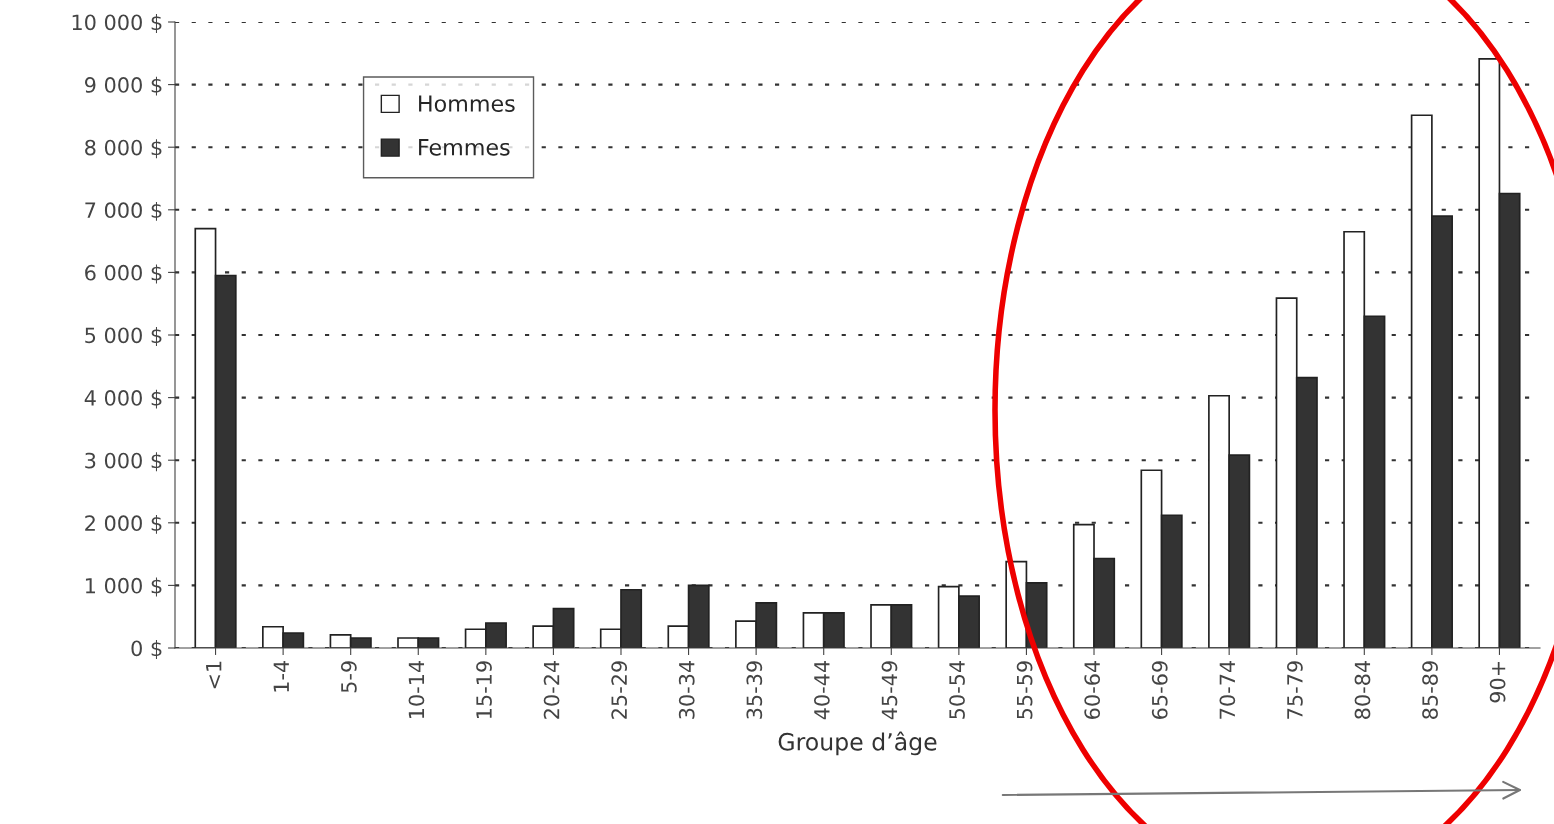 This screenshot has width=1554, height=824. I want to click on y-tick-label: 8 000 $, so click(123, 149).